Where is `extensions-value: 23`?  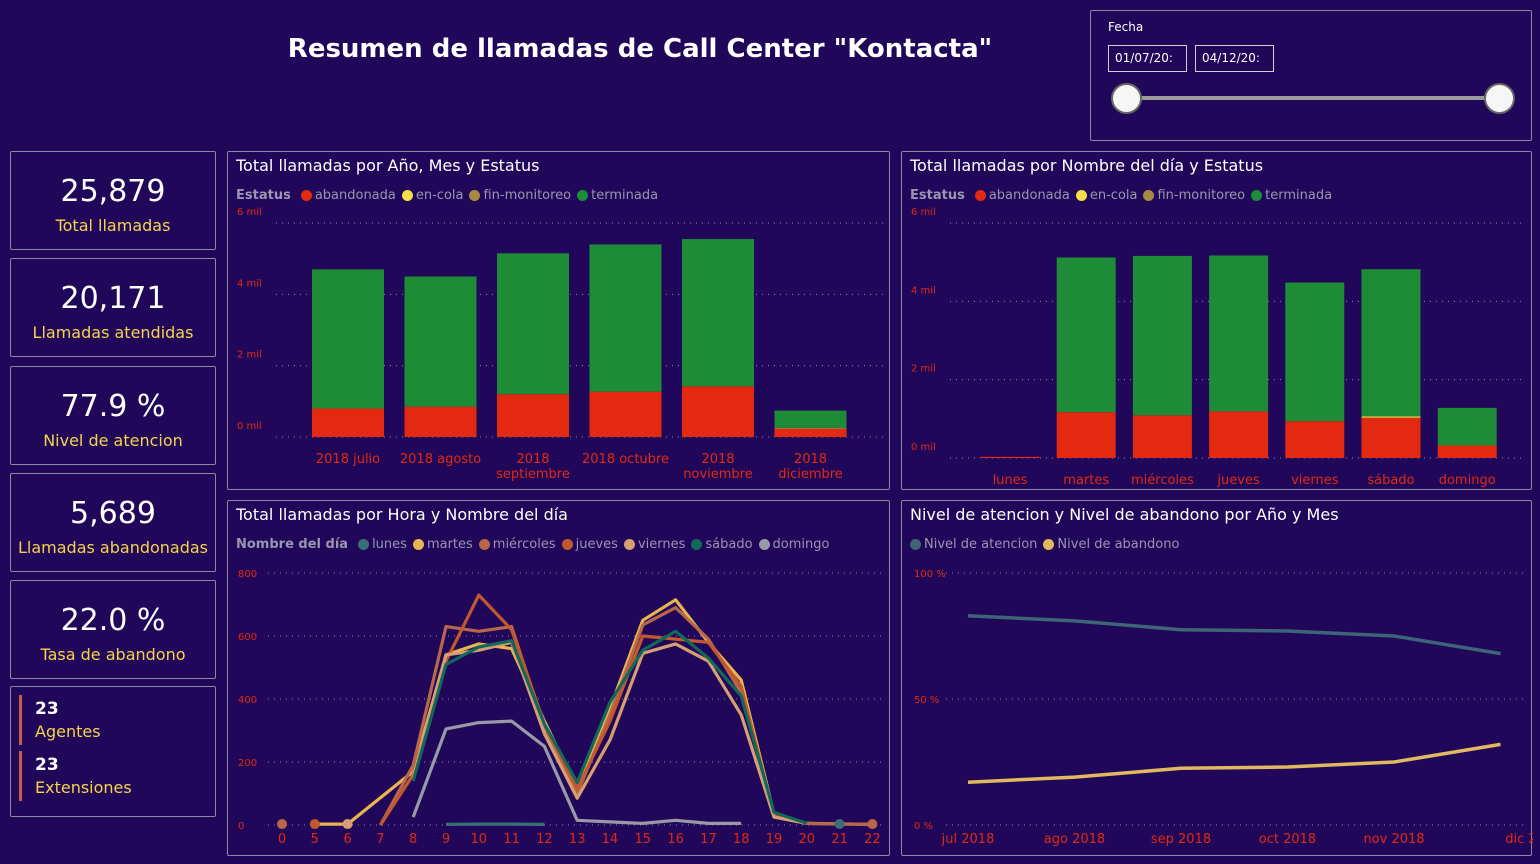
extensions-value: 23 is located at coordinates (47, 765).